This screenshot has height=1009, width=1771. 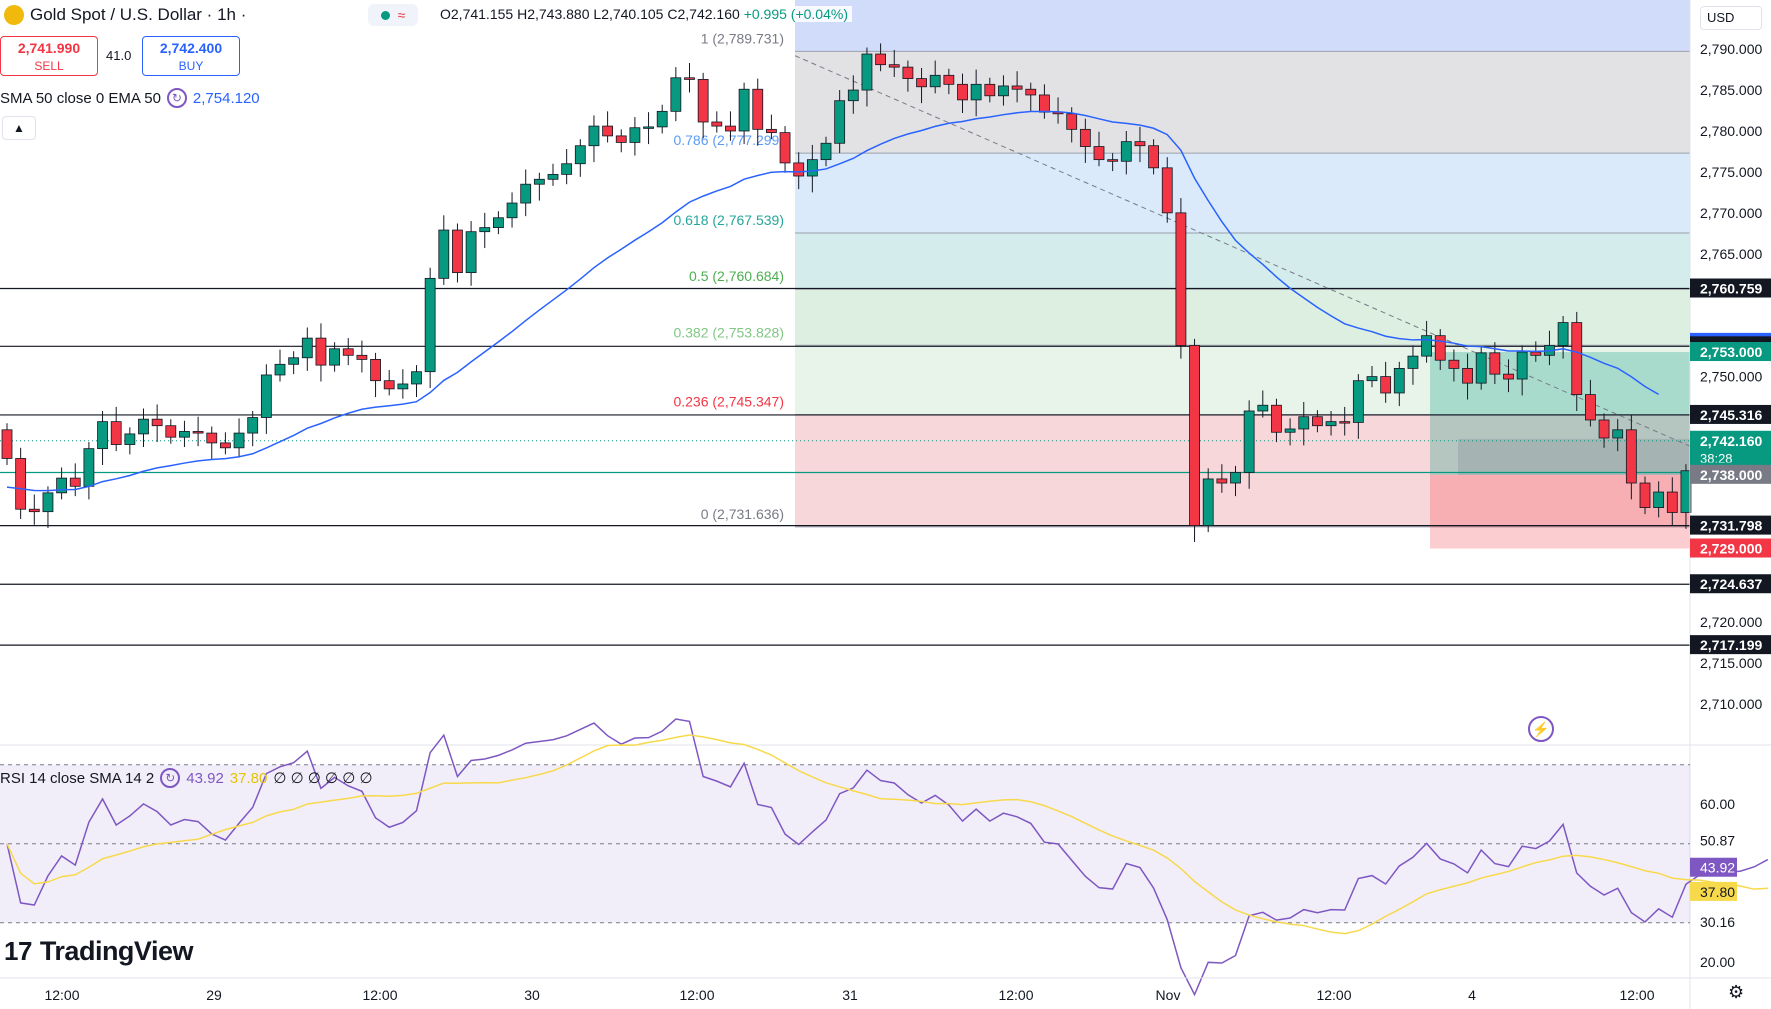 I want to click on lightning-icon: ⚡, so click(x=1541, y=729).